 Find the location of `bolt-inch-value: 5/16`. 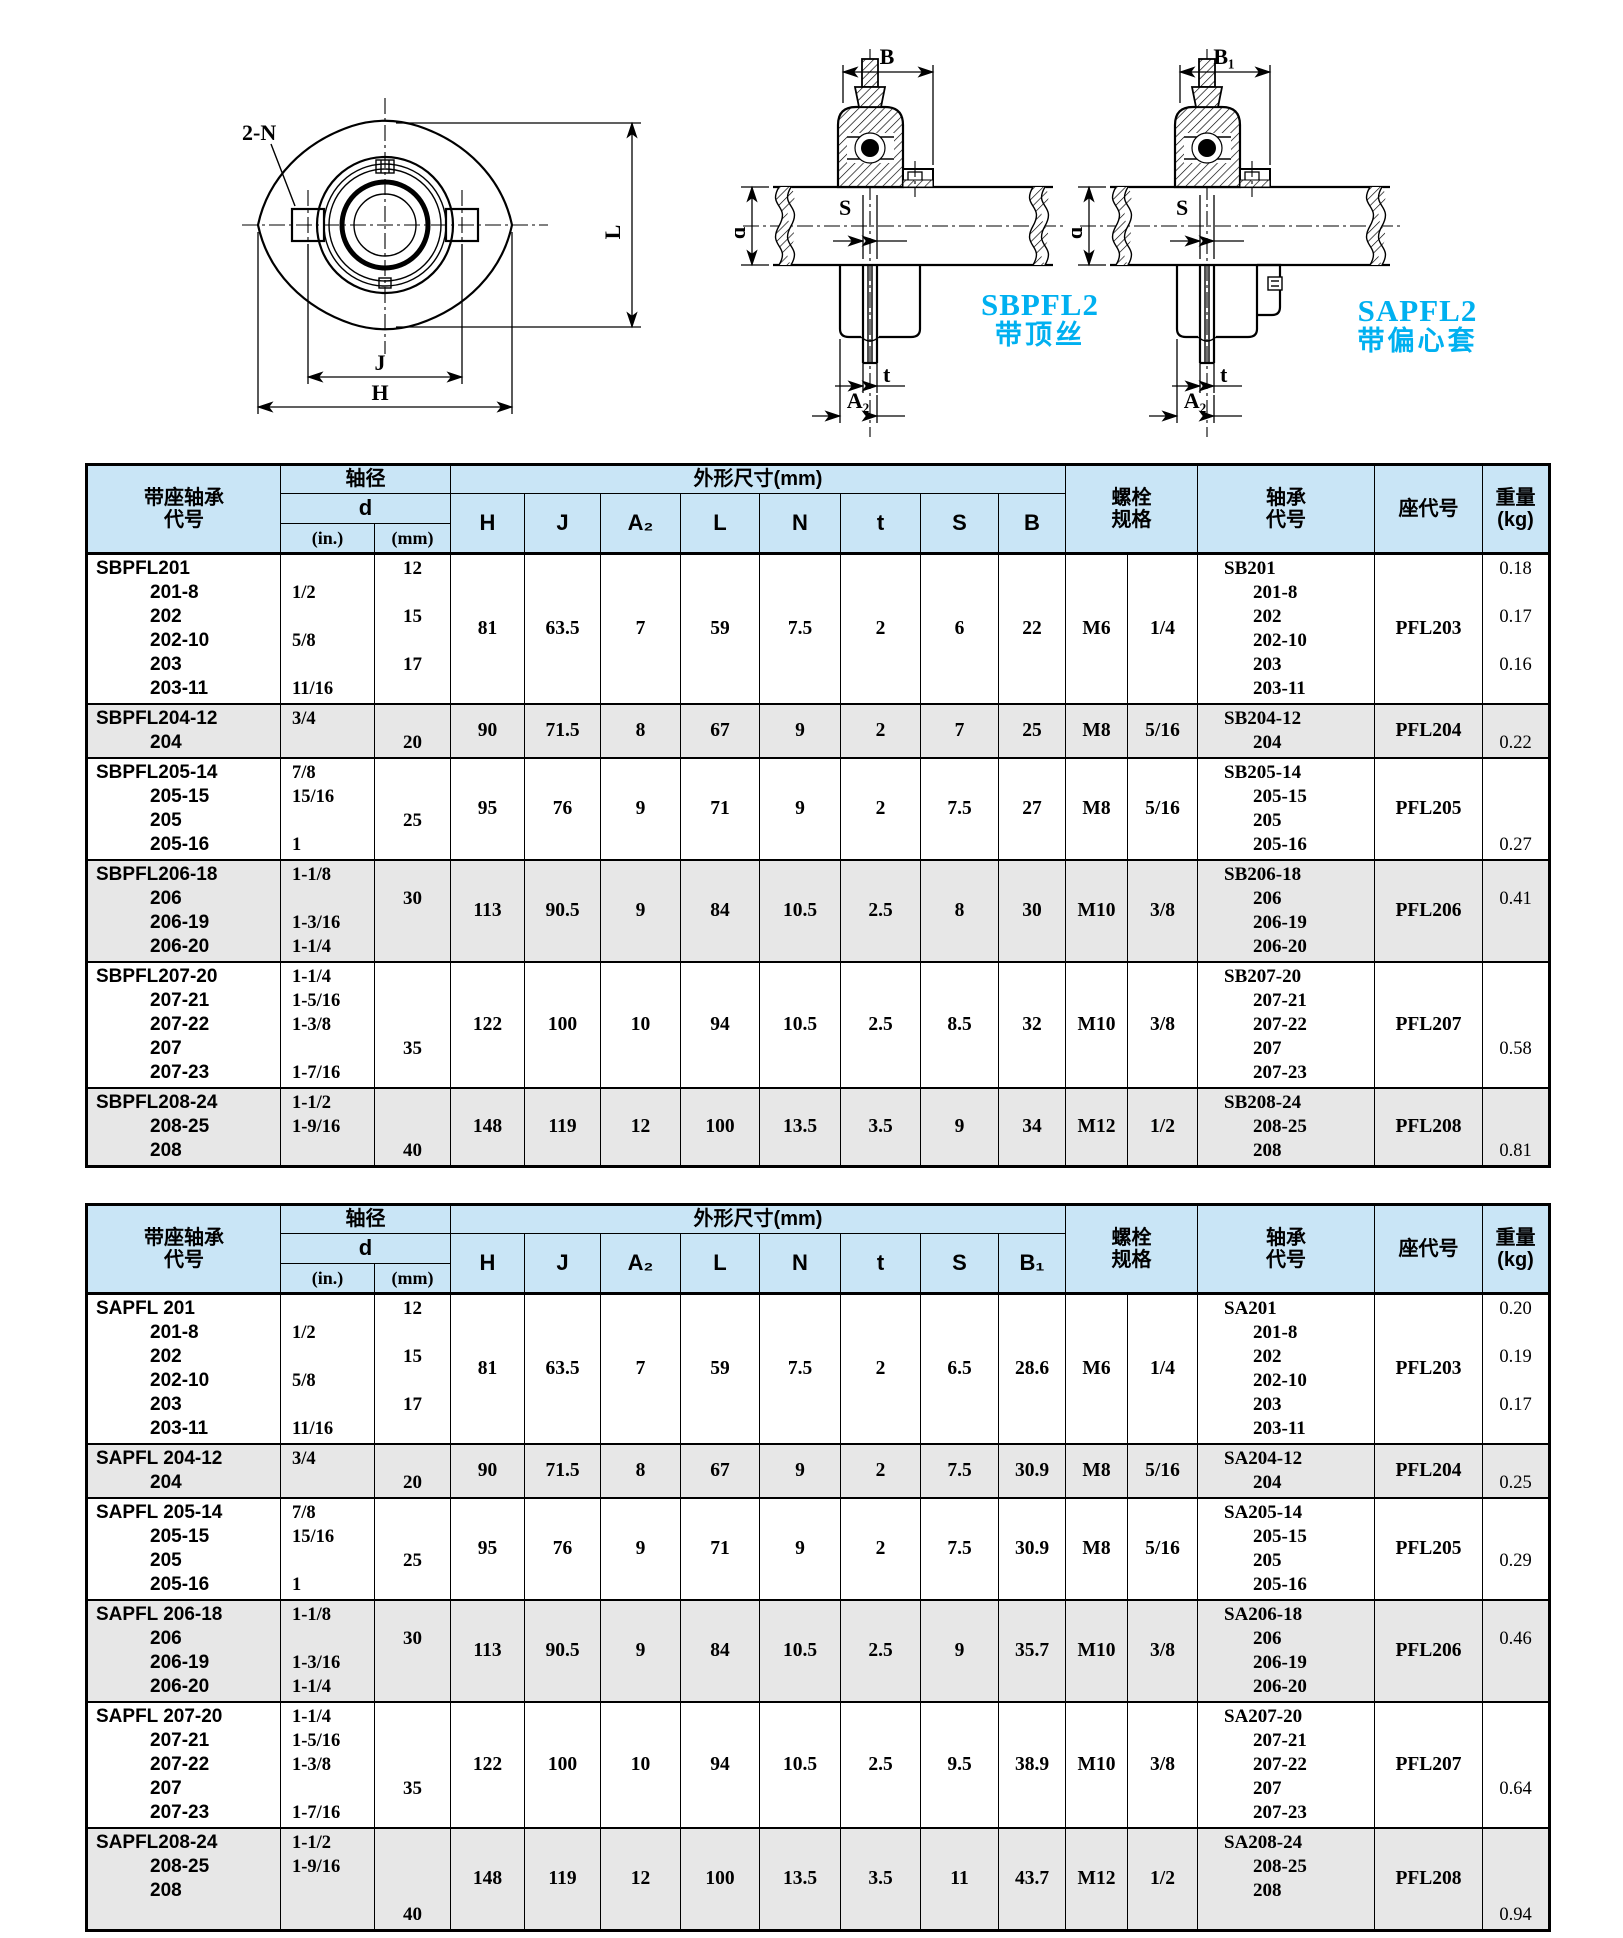

bolt-inch-value: 5/16 is located at coordinates (1162, 1471).